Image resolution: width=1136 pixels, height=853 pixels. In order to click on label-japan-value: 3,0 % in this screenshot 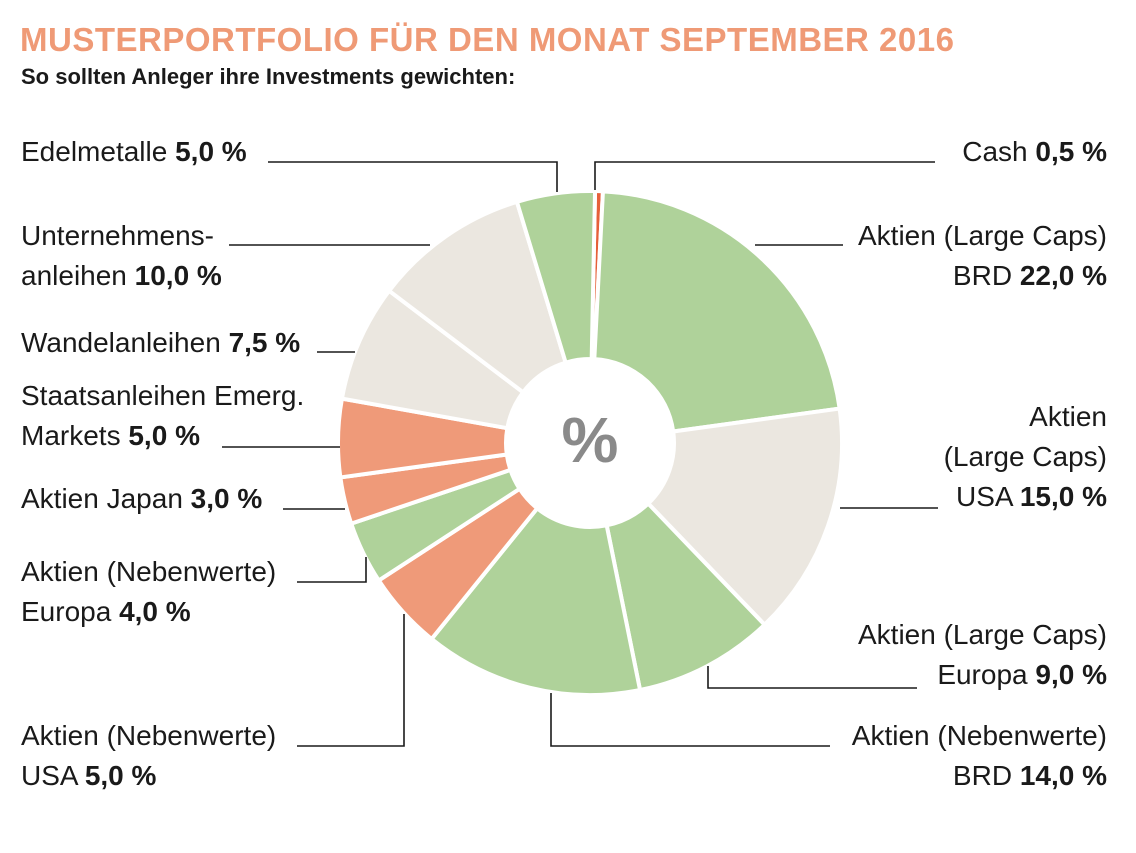, I will do `click(226, 498)`.